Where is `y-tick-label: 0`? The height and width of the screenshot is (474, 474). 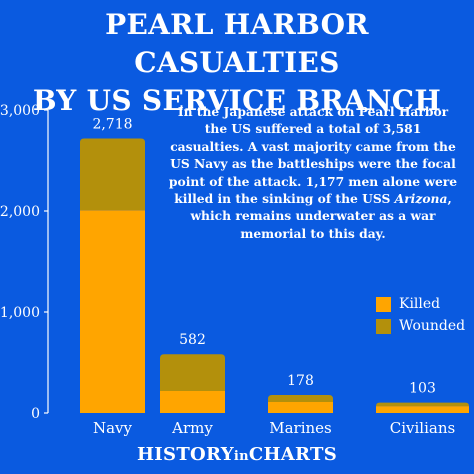
y-tick-label: 0 is located at coordinates (35, 414).